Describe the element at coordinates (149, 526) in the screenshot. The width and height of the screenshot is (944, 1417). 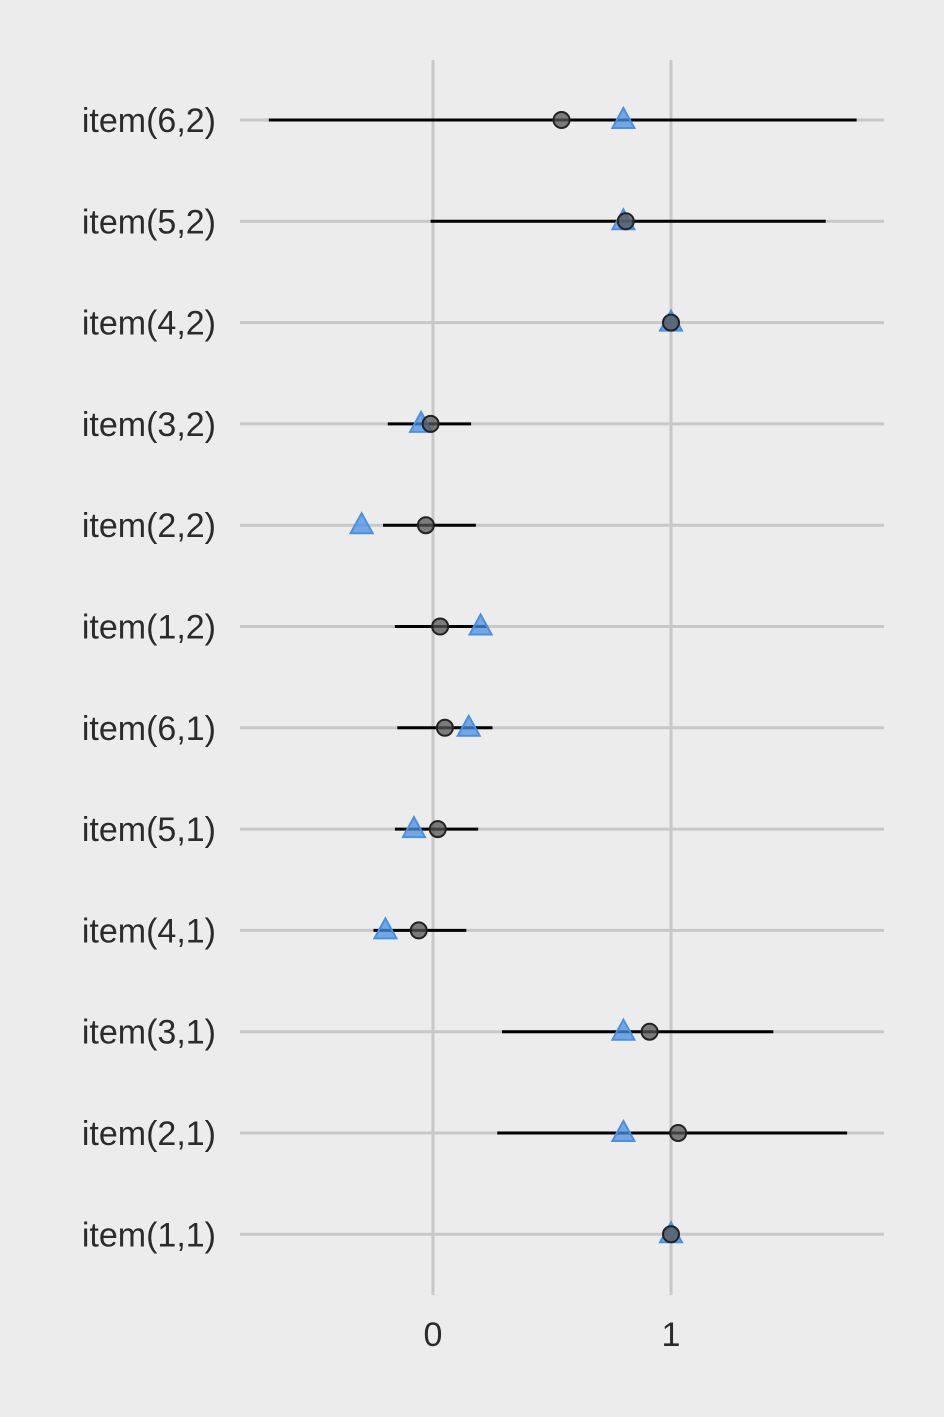
I see `y-tick-label: item(2,2)` at that location.